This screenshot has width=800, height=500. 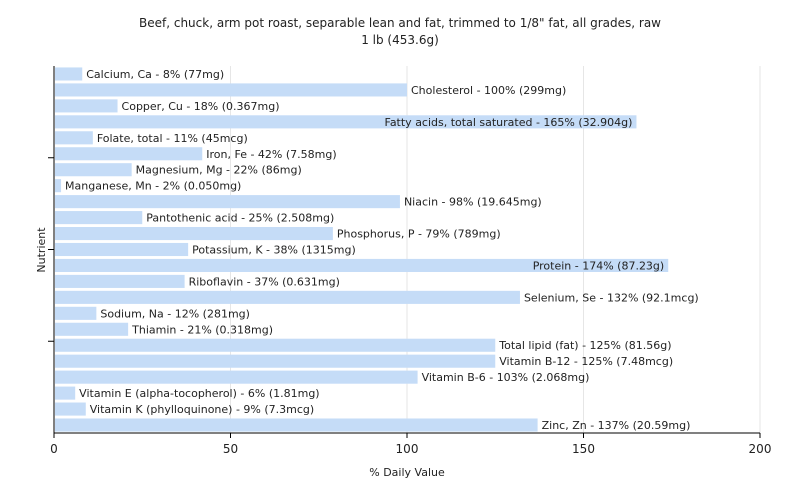 What do you see at coordinates (219, 170) in the screenshot?
I see `bar-label: Magnesium, Mg - 22% (86mg)` at bounding box center [219, 170].